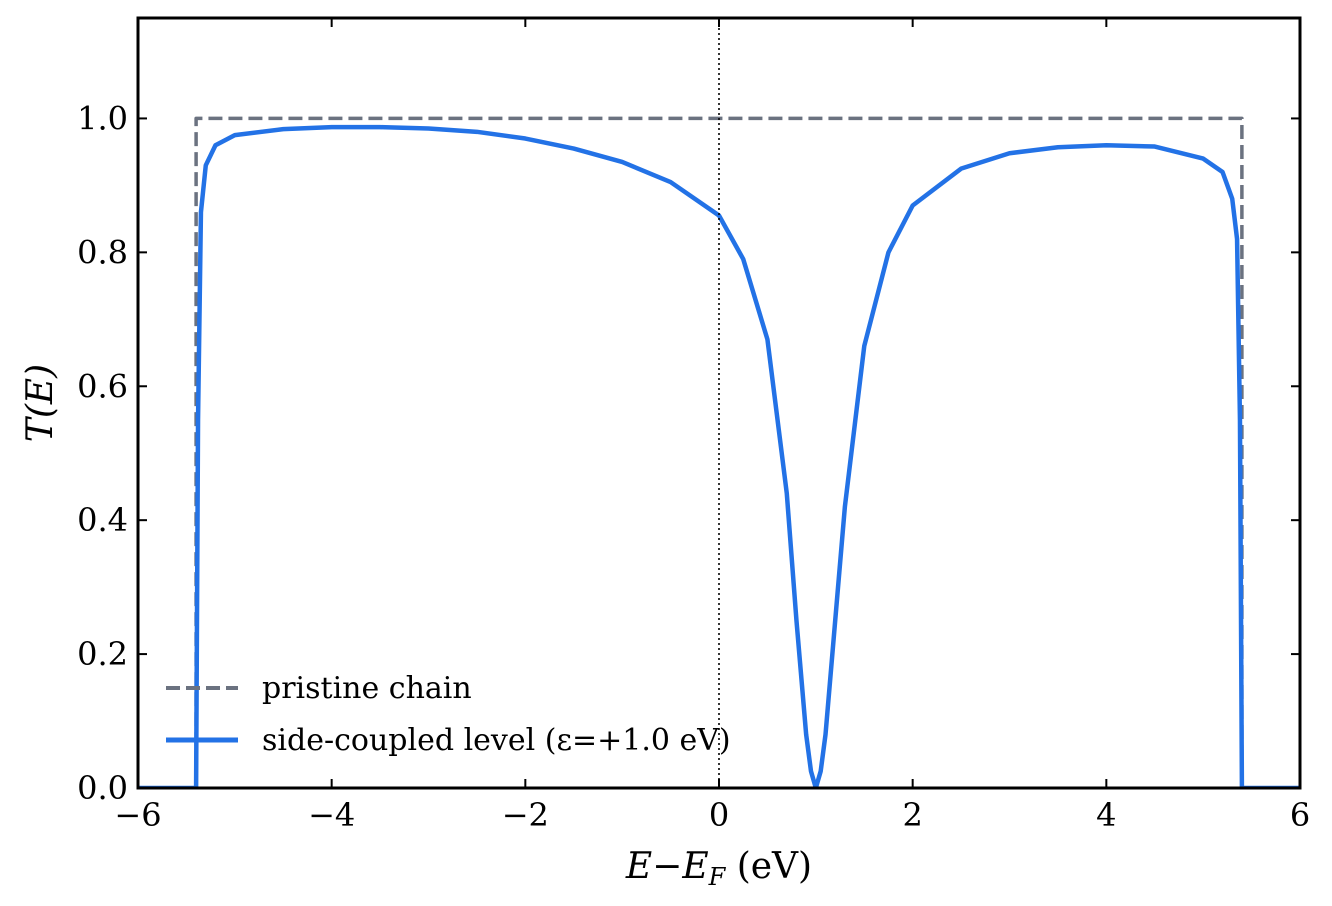 This screenshot has width=1332, height=906. What do you see at coordinates (525, 815) in the screenshot?
I see `x-tick-label: −2` at bounding box center [525, 815].